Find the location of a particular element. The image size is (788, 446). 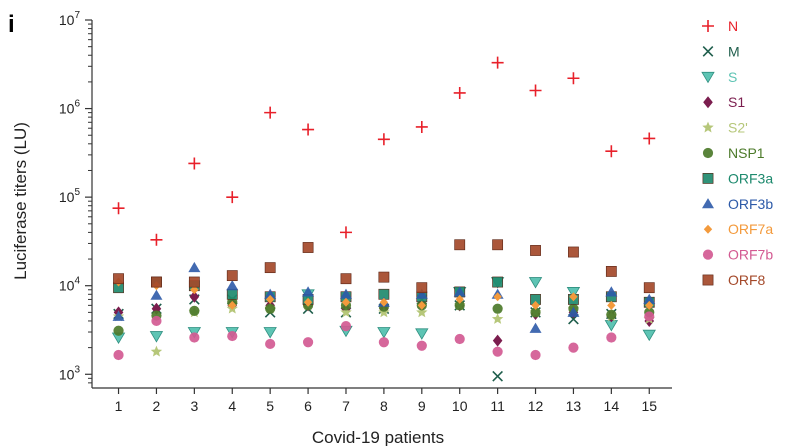

legend-label: ORF3b is located at coordinates (750, 204).